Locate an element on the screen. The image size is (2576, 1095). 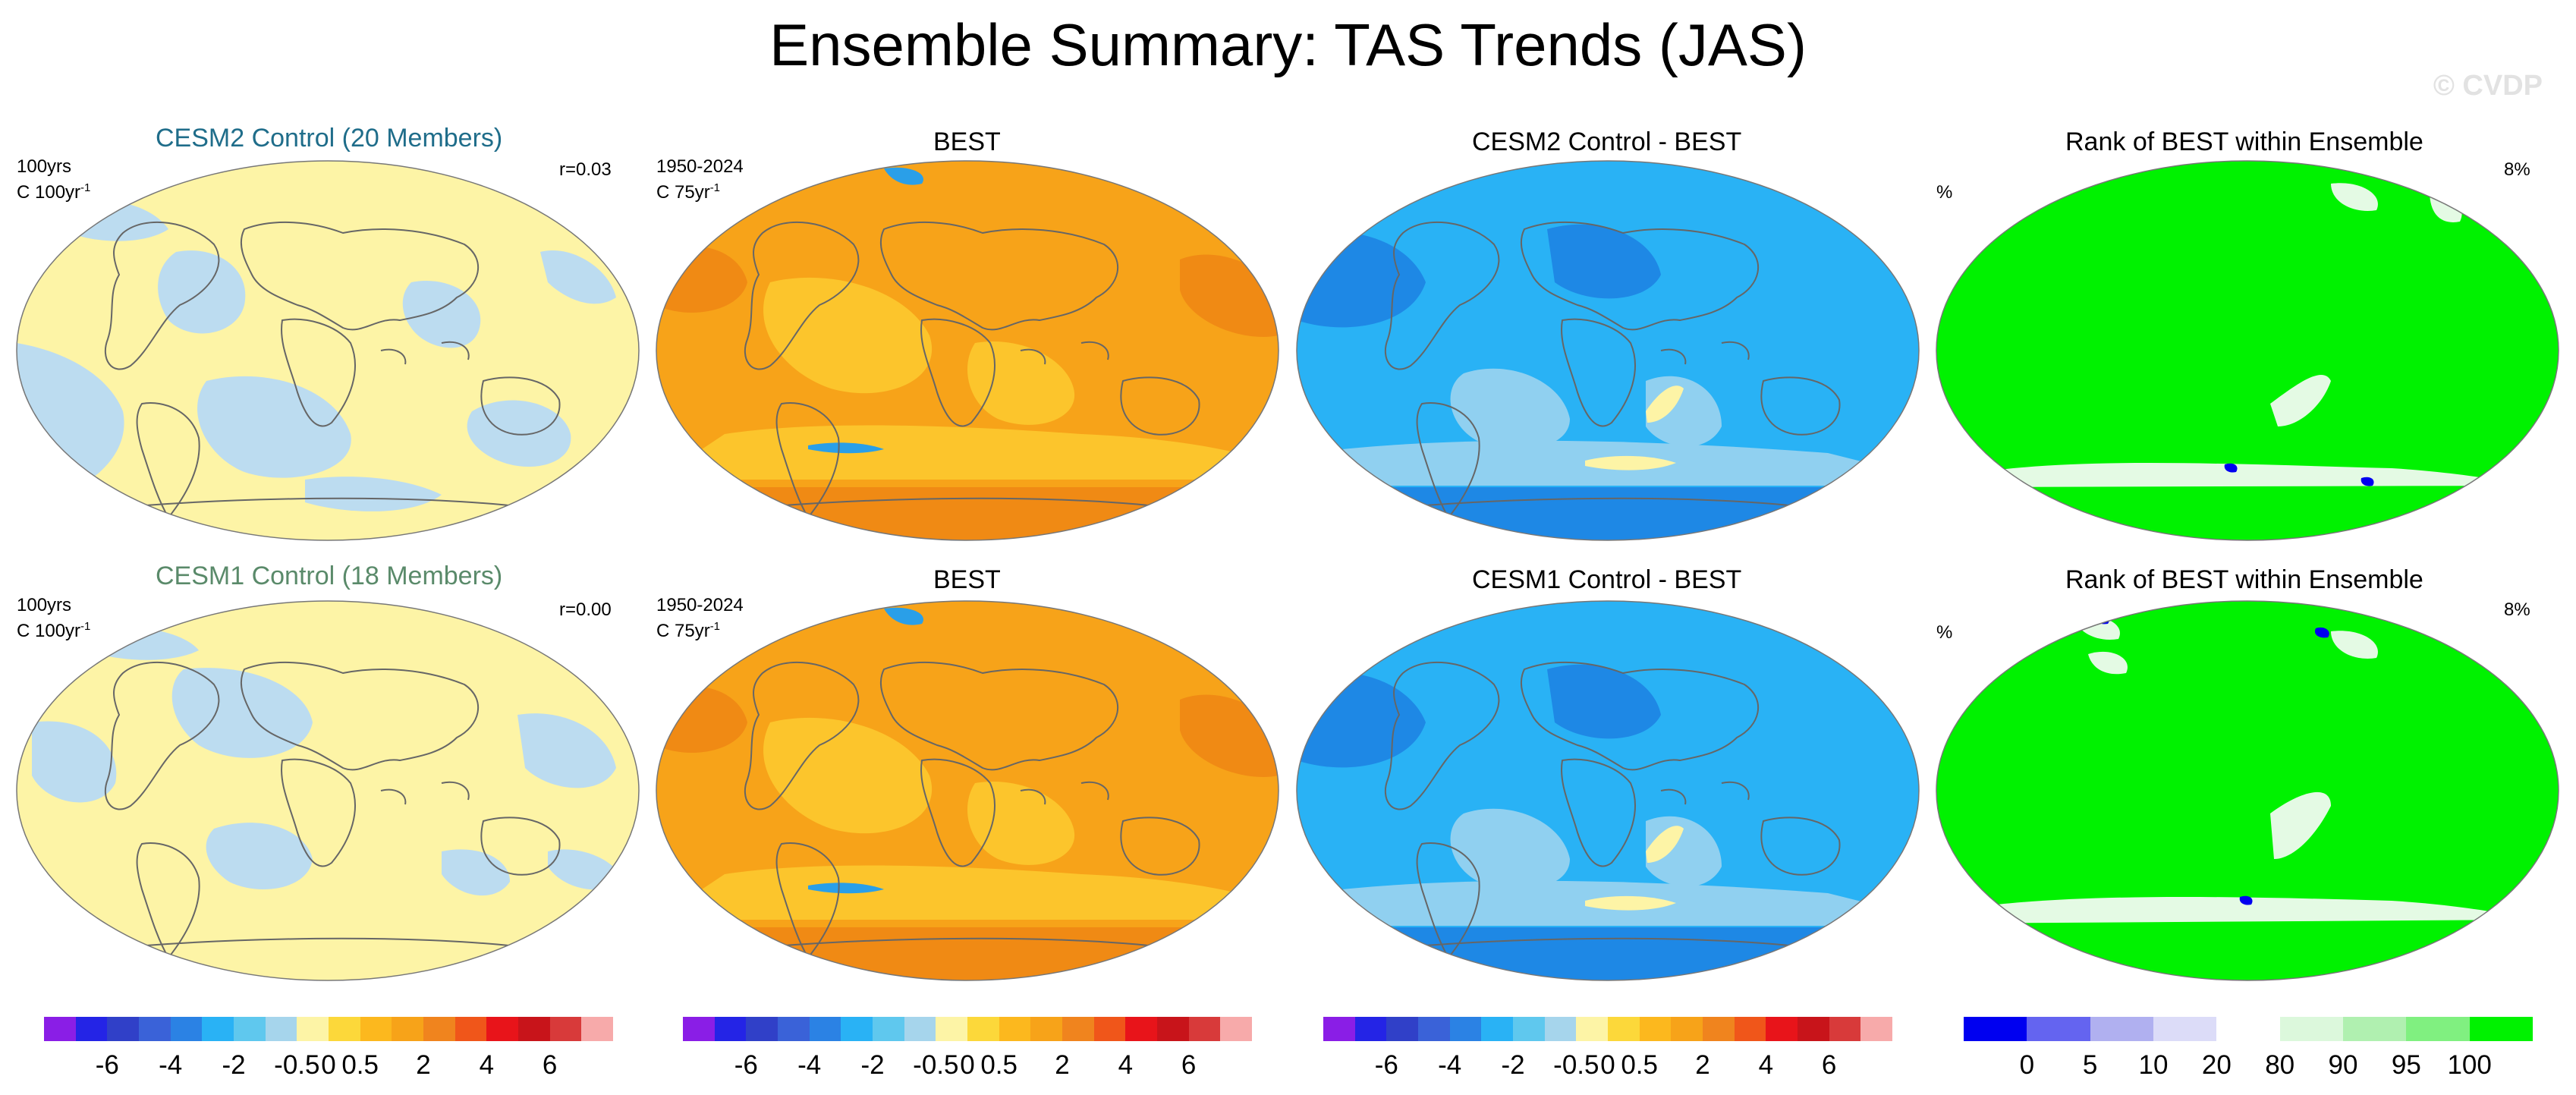
colorbar-tick-label: 20 is located at coordinates (2216, 1065).